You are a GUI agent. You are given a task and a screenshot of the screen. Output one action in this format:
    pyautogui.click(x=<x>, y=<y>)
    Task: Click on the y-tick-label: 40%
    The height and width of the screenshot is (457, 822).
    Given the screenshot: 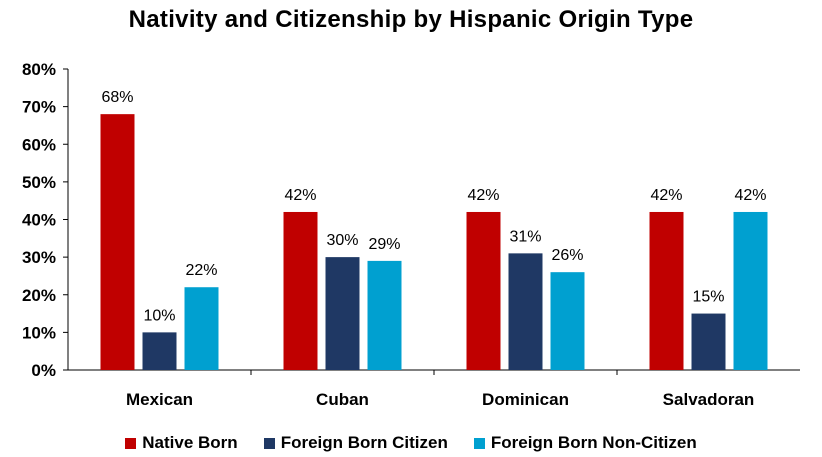 What is the action you would take?
    pyautogui.click(x=39, y=220)
    